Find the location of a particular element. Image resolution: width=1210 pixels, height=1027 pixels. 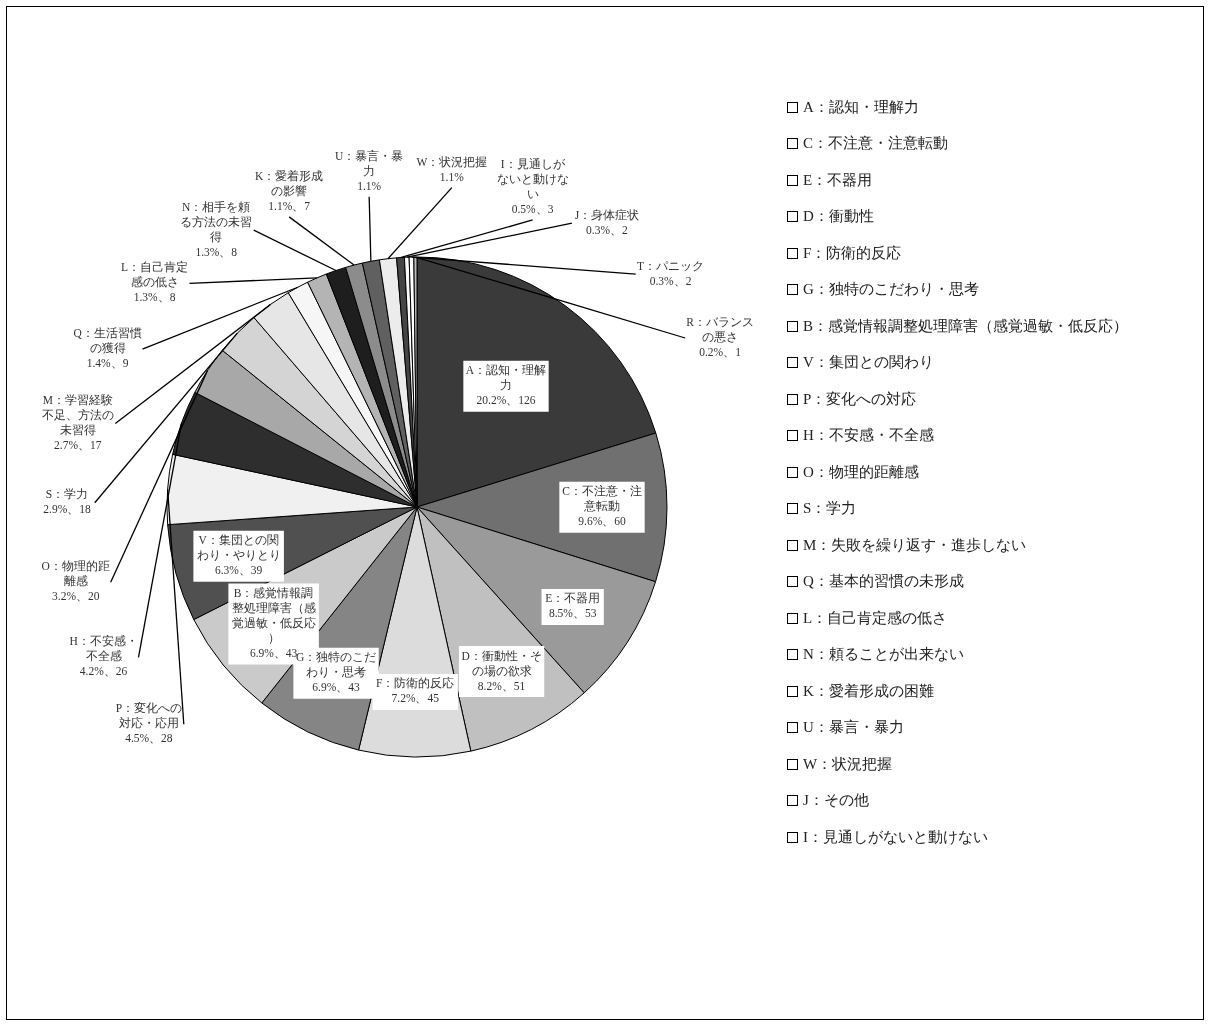

slice-label: R：バランスの悪さ is located at coordinates (720, 329).